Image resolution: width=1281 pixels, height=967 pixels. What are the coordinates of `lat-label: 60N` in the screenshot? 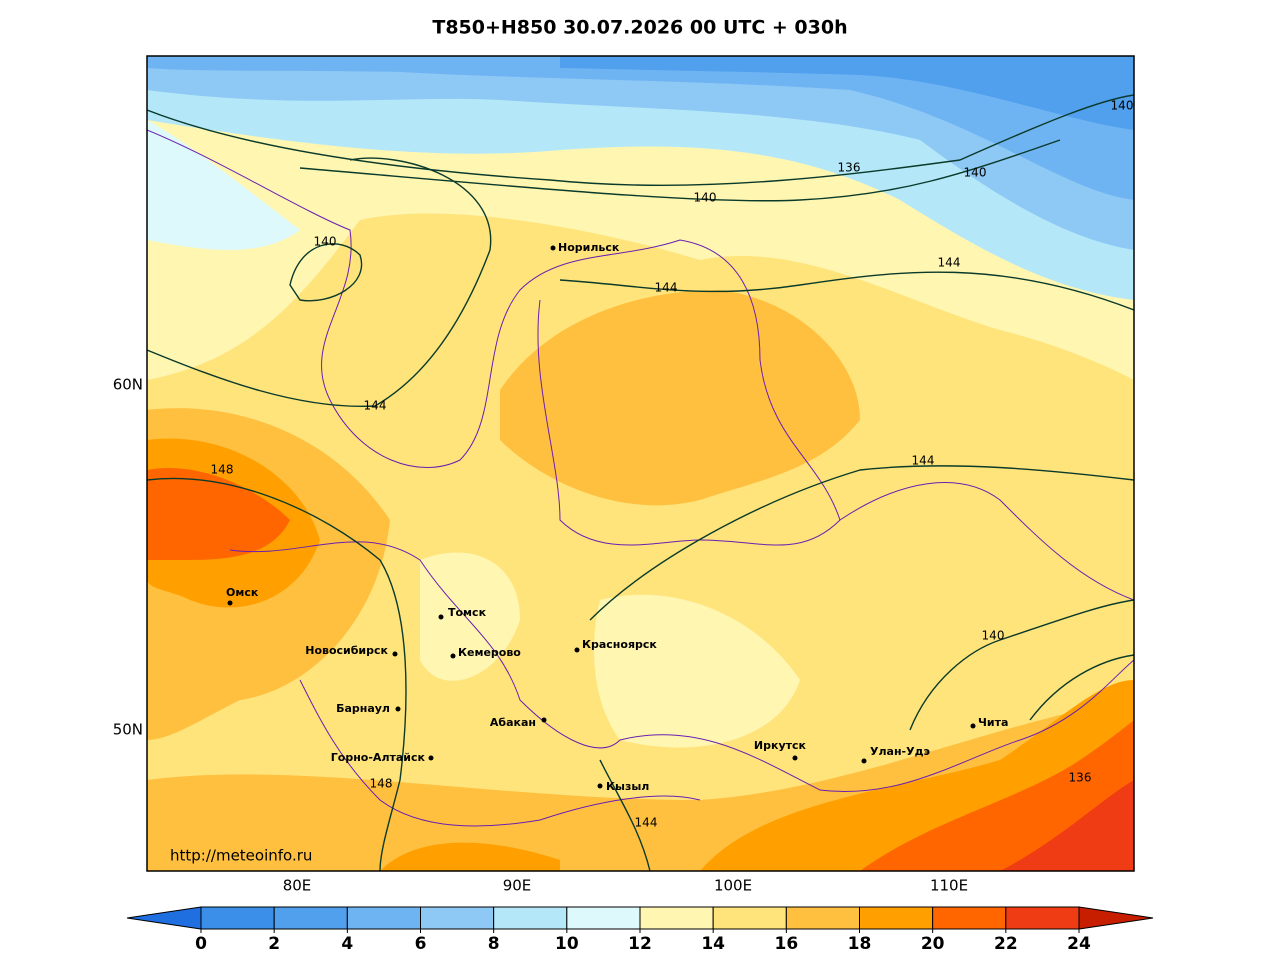 It's located at (128, 385).